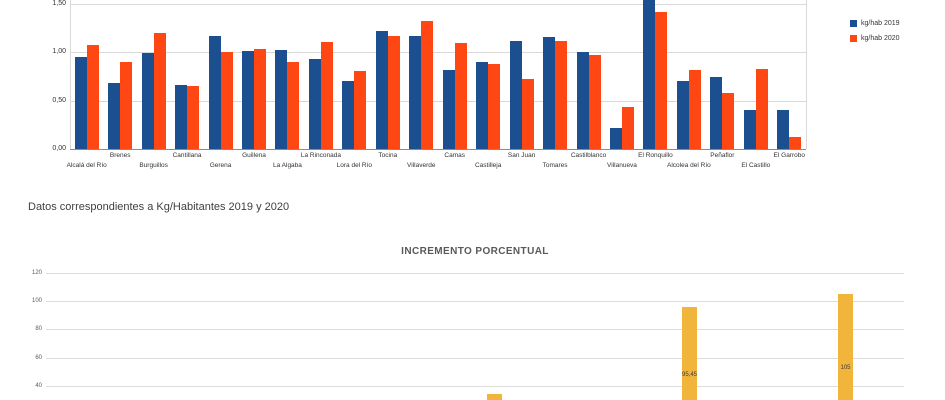 This screenshot has width=945, height=400. What do you see at coordinates (475, 251) in the screenshot?
I see `chart-title: INCREMENTO PORCENTUAL` at bounding box center [475, 251].